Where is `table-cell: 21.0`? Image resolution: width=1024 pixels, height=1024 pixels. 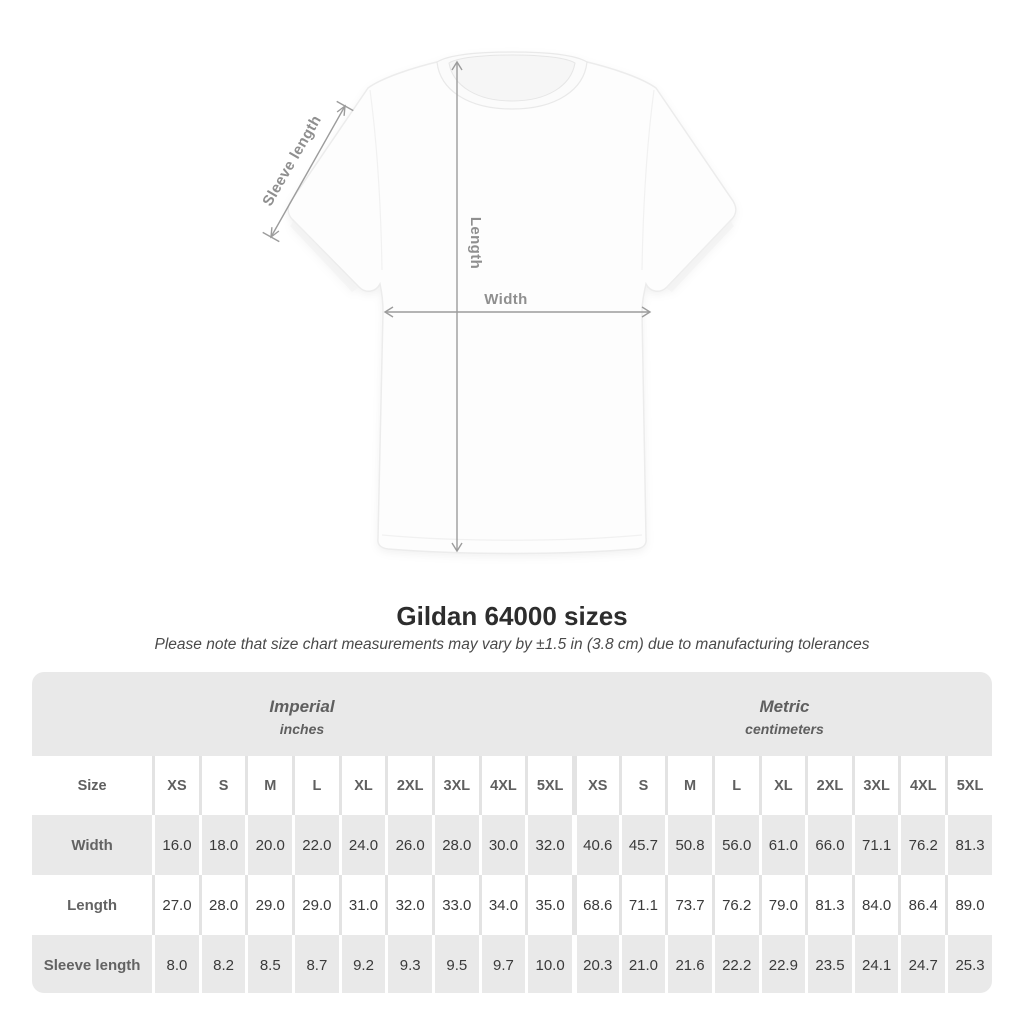 table-cell: 21.0 is located at coordinates (642, 964).